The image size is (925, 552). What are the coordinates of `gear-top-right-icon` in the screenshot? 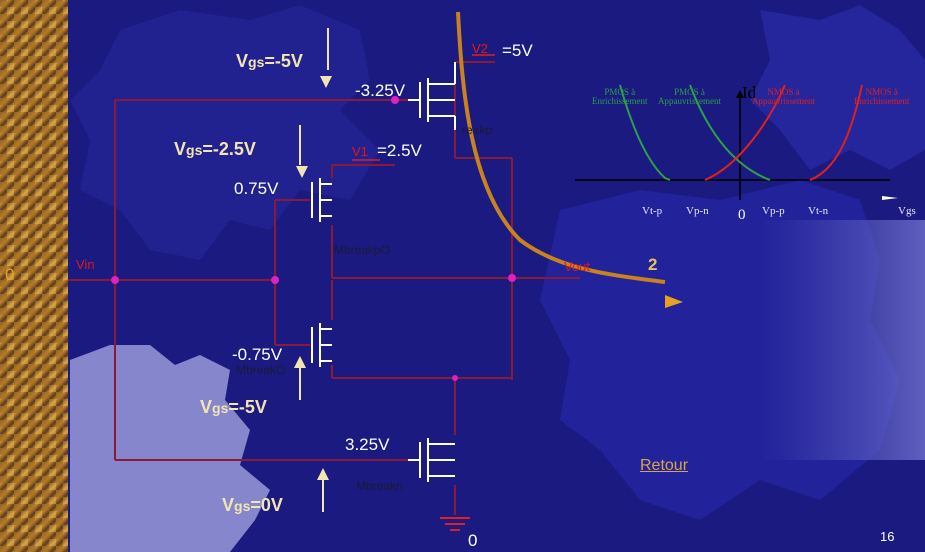 It's located at (837, 87).